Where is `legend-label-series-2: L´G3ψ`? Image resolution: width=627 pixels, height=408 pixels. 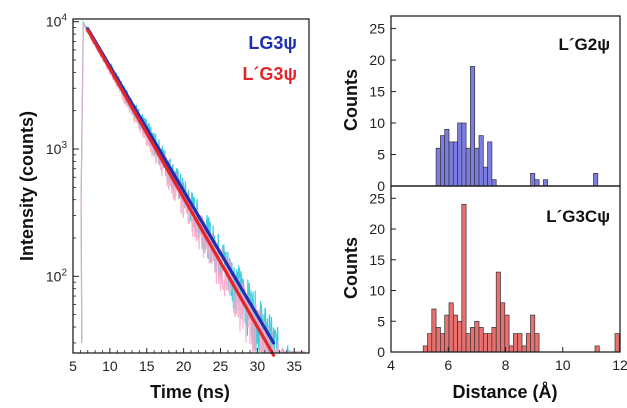
legend-label-series-2: L´G3ψ is located at coordinates (269, 74).